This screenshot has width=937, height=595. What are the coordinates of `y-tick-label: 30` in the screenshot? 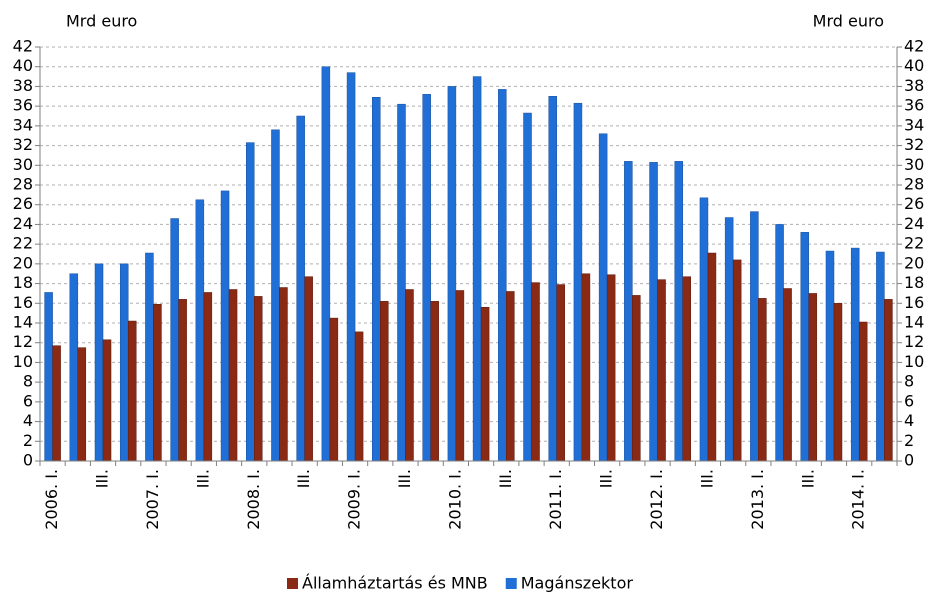 It's located at (23, 164).